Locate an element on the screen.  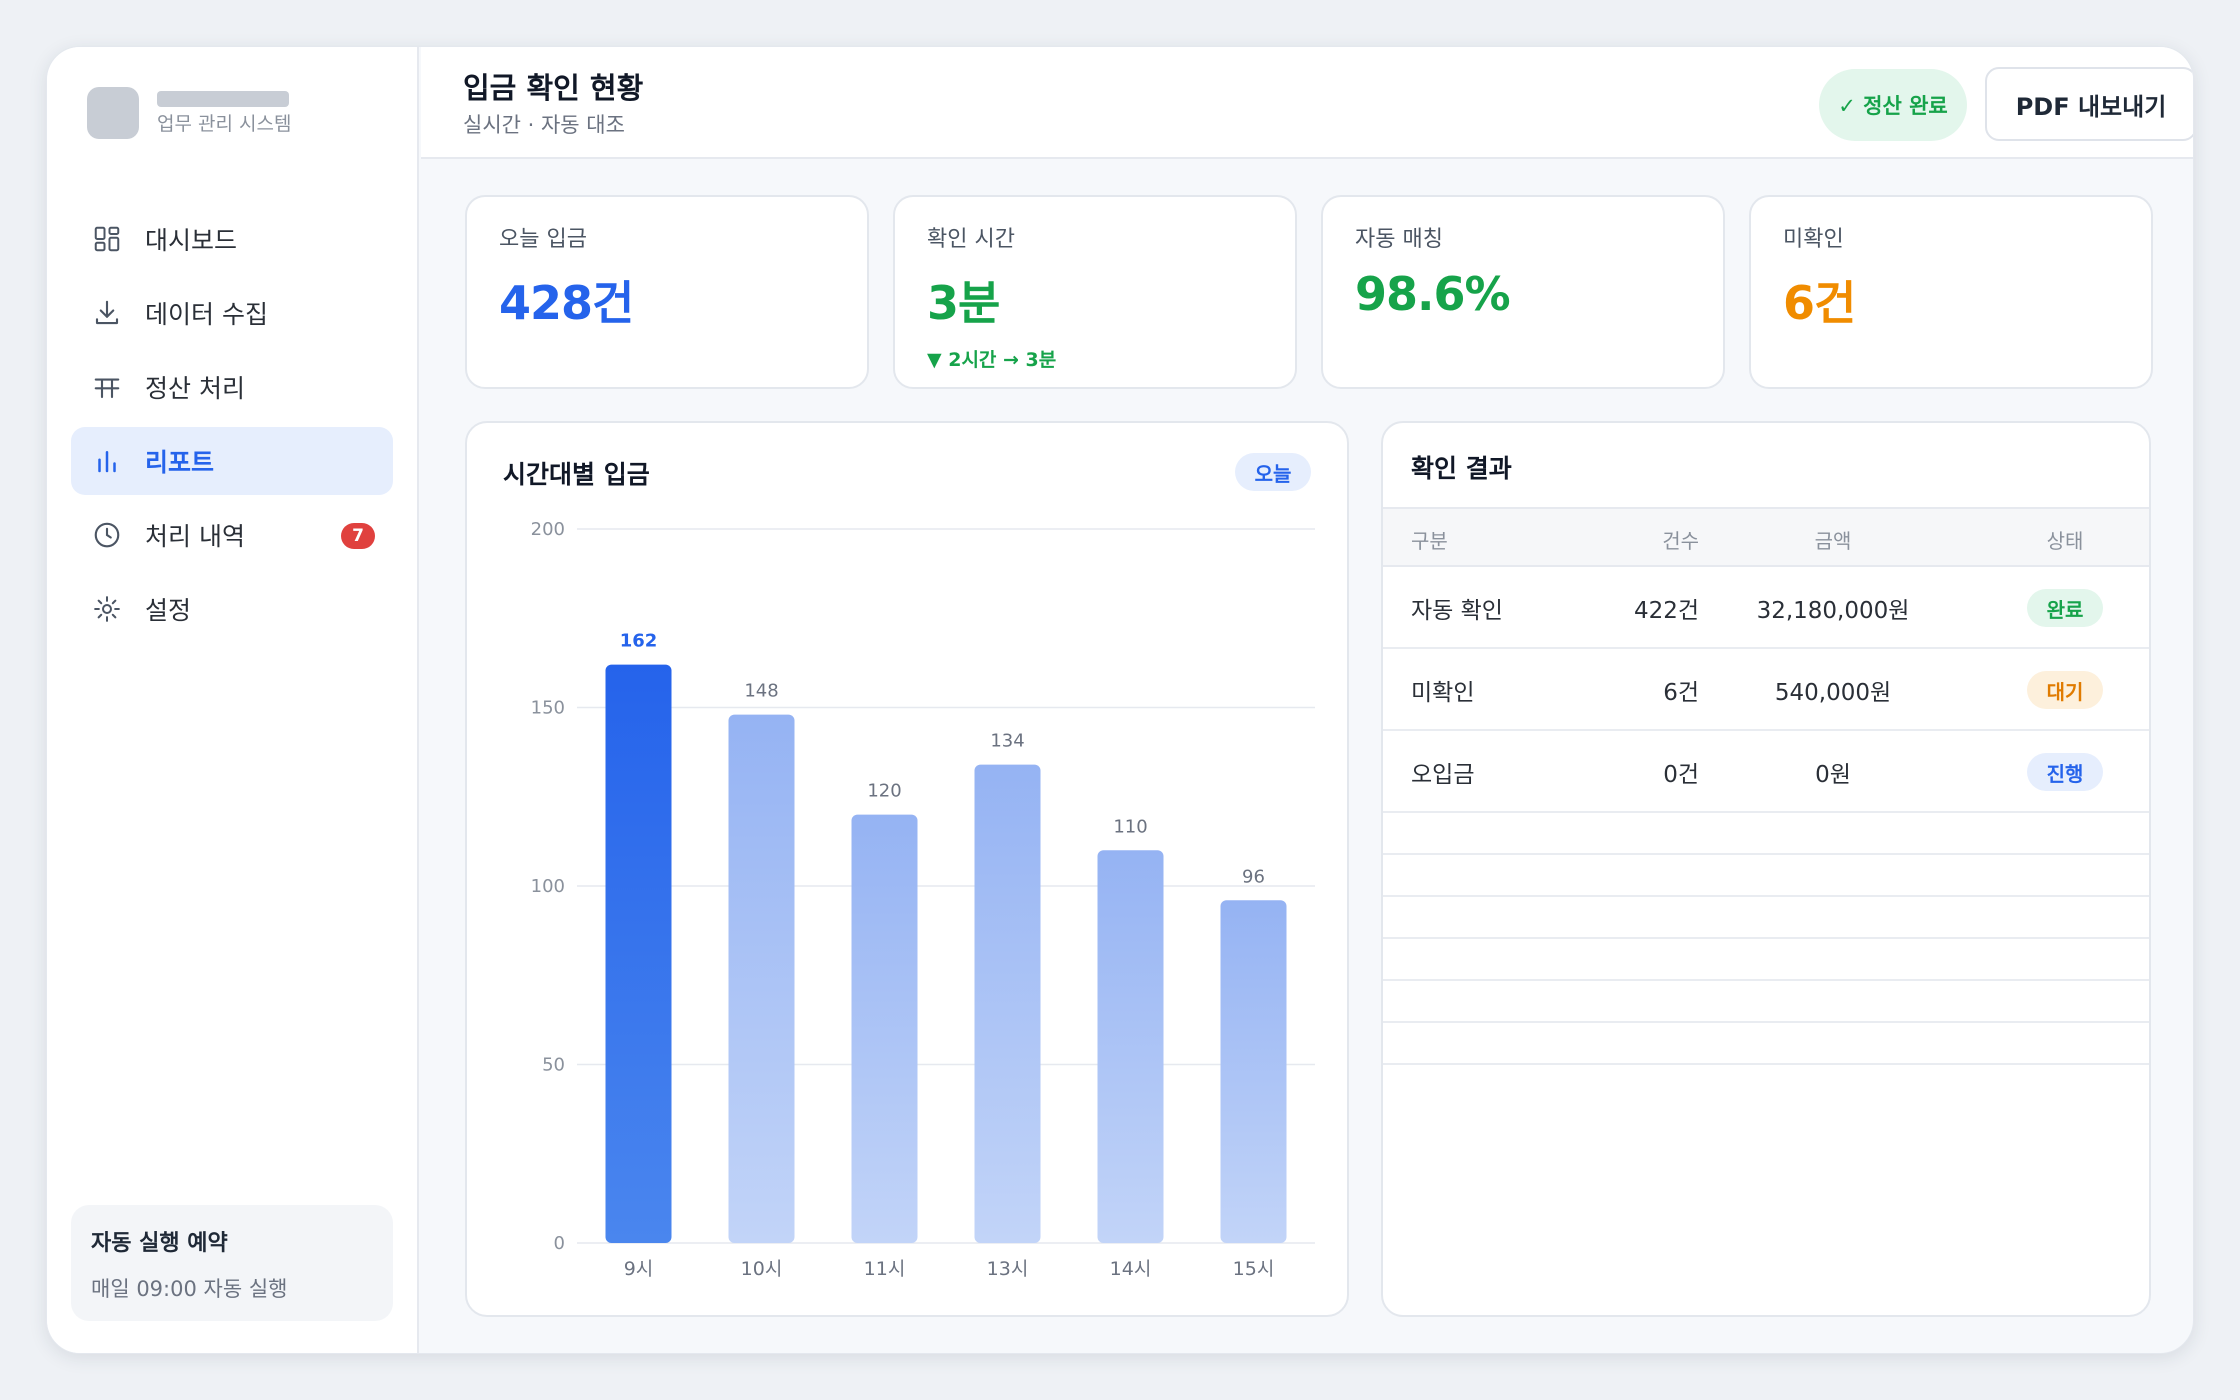
status-badge: 진행 is located at coordinates (2065, 772).